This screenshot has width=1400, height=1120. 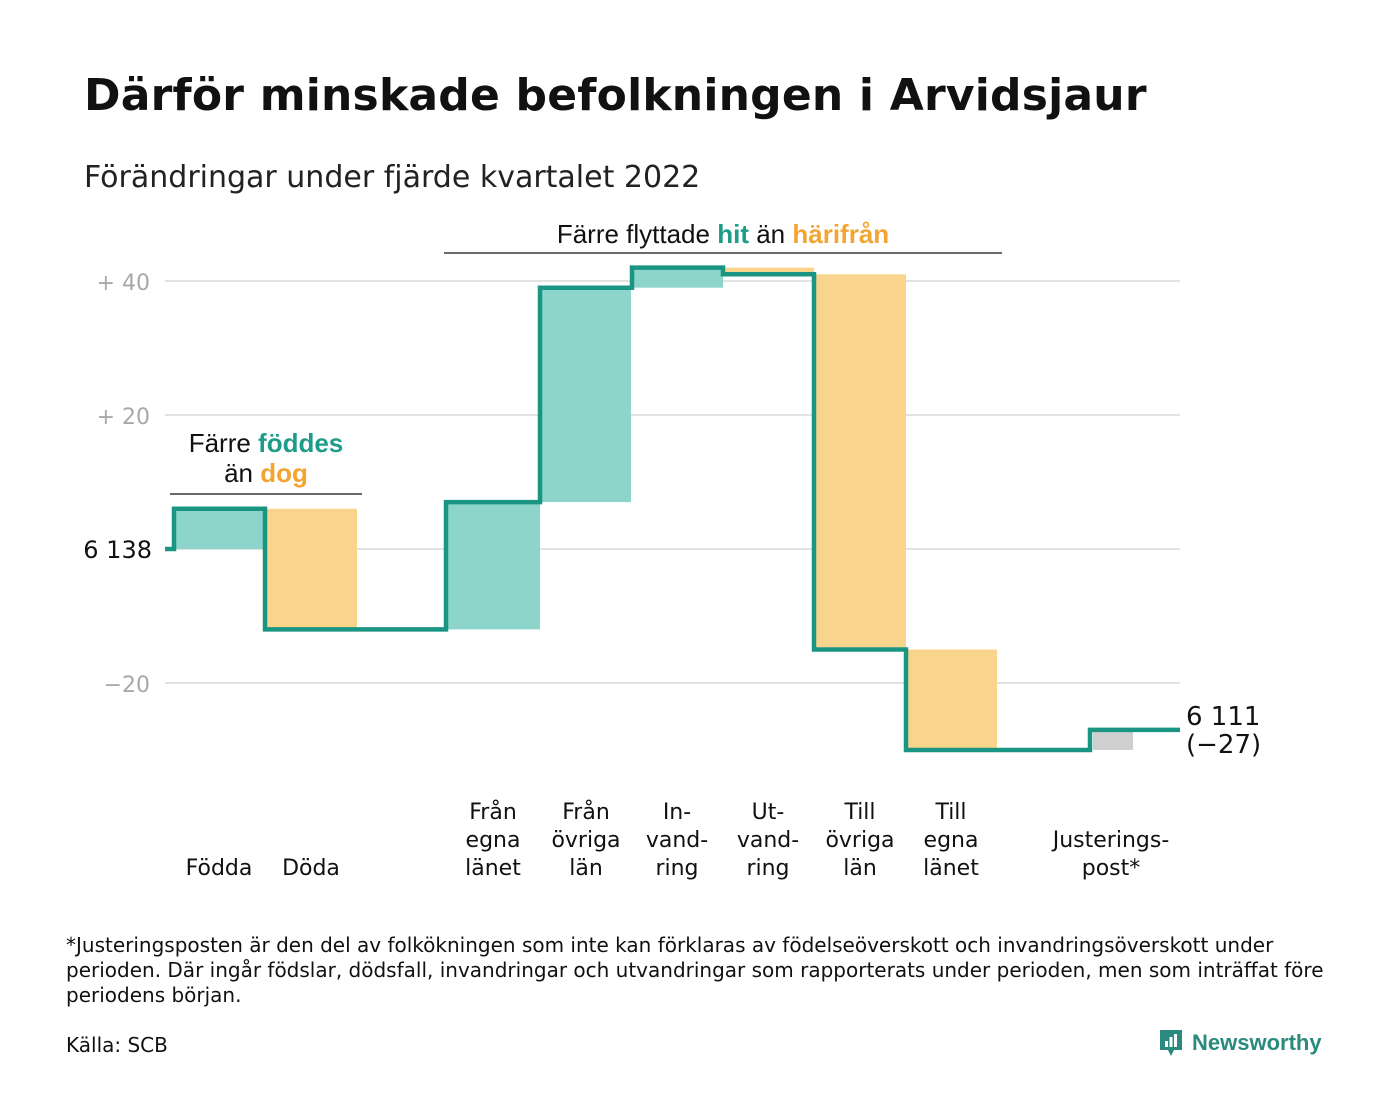 I want to click on annotation-births: Färre föddes än dog, so click(x=266, y=458).